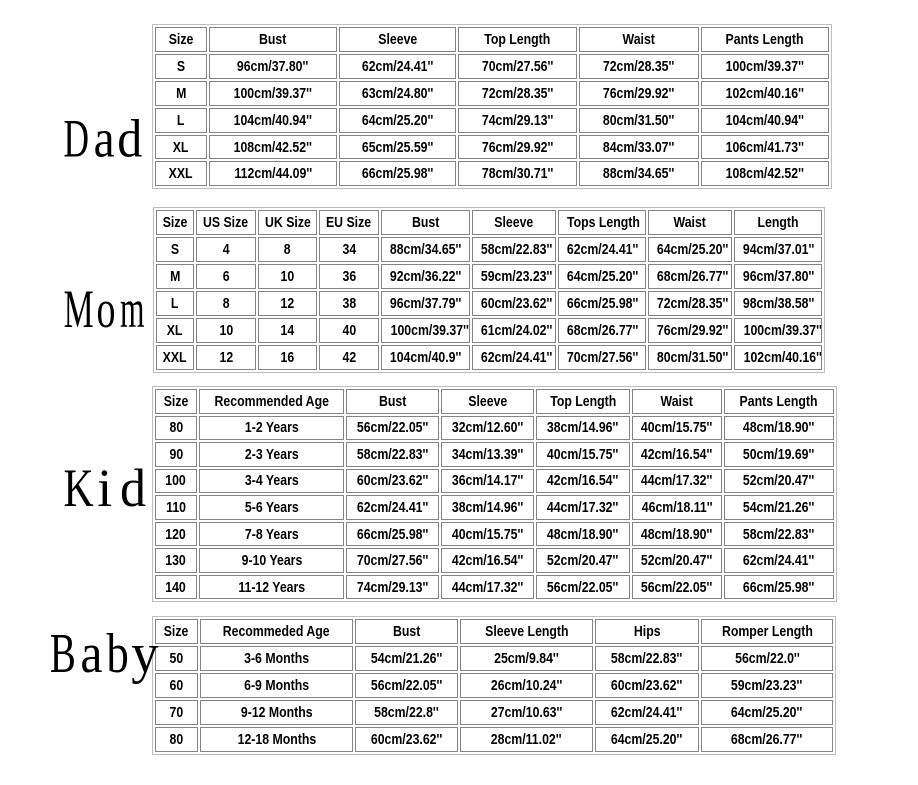 Image resolution: width=918 pixels, height=785 pixels. I want to click on svg-text: K, so click(79, 488).